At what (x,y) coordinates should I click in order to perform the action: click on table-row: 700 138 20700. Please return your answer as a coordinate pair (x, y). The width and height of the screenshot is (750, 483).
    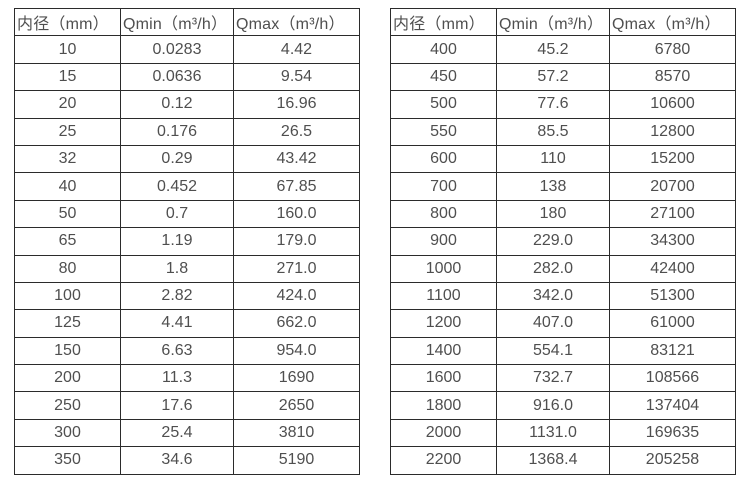
    Looking at the image, I should click on (563, 186).